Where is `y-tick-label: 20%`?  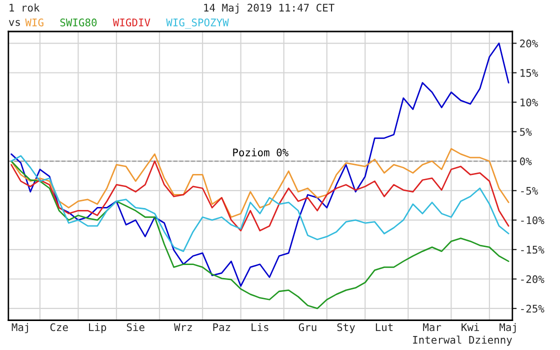 y-tick-label: 20% is located at coordinates (529, 44).